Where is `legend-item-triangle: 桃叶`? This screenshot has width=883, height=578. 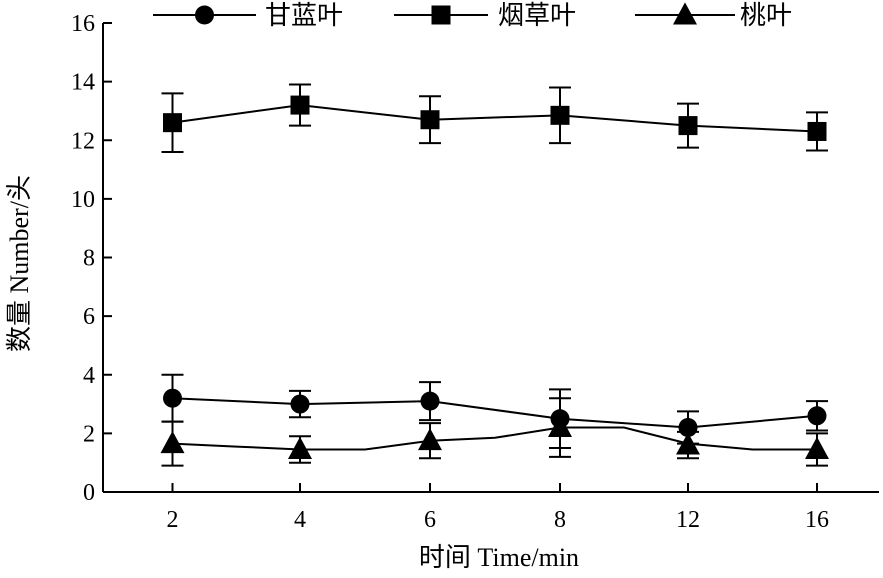 legend-item-triangle: 桃叶 is located at coordinates (713, 15).